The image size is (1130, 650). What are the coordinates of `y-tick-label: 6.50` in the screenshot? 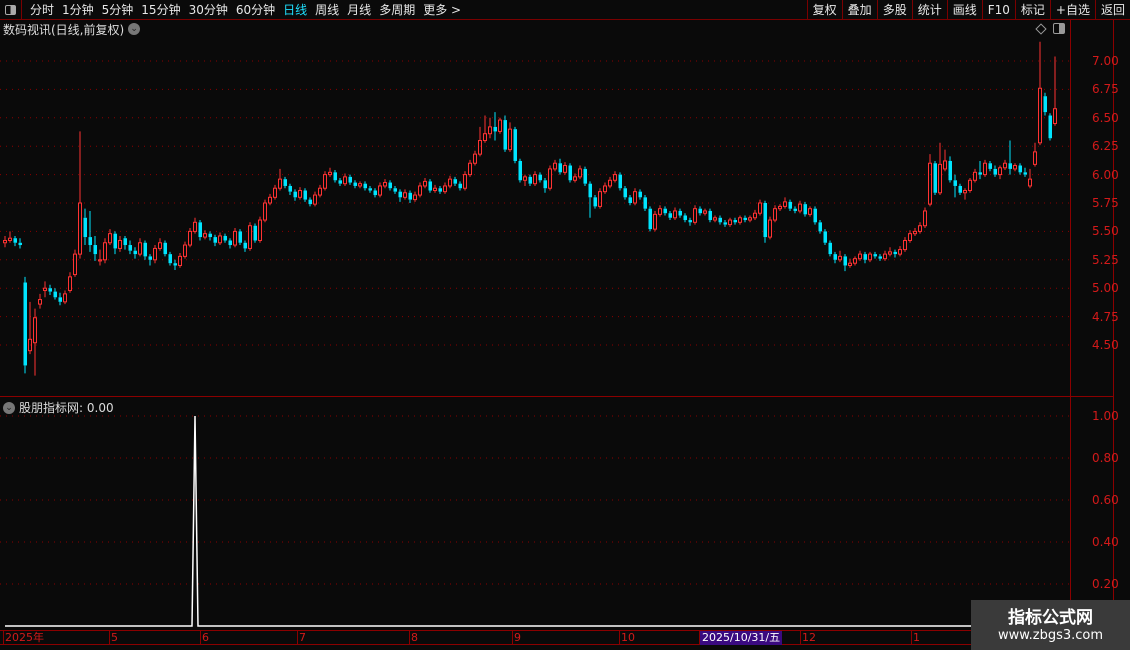 It's located at (1105, 117).